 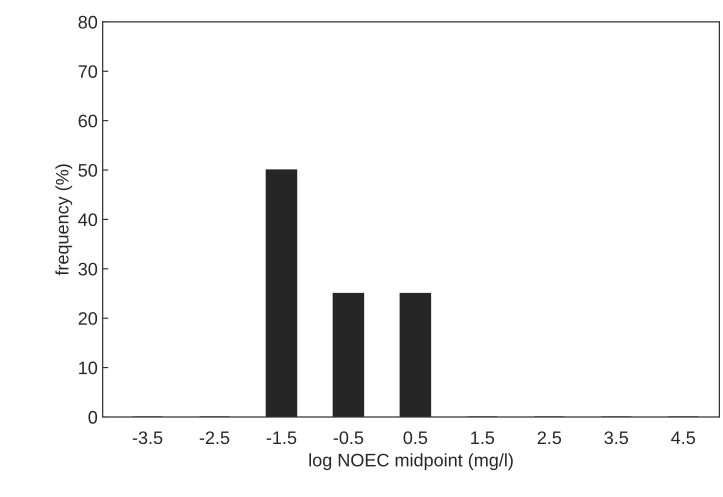 I want to click on y-tick-label: 70, so click(x=88, y=71).